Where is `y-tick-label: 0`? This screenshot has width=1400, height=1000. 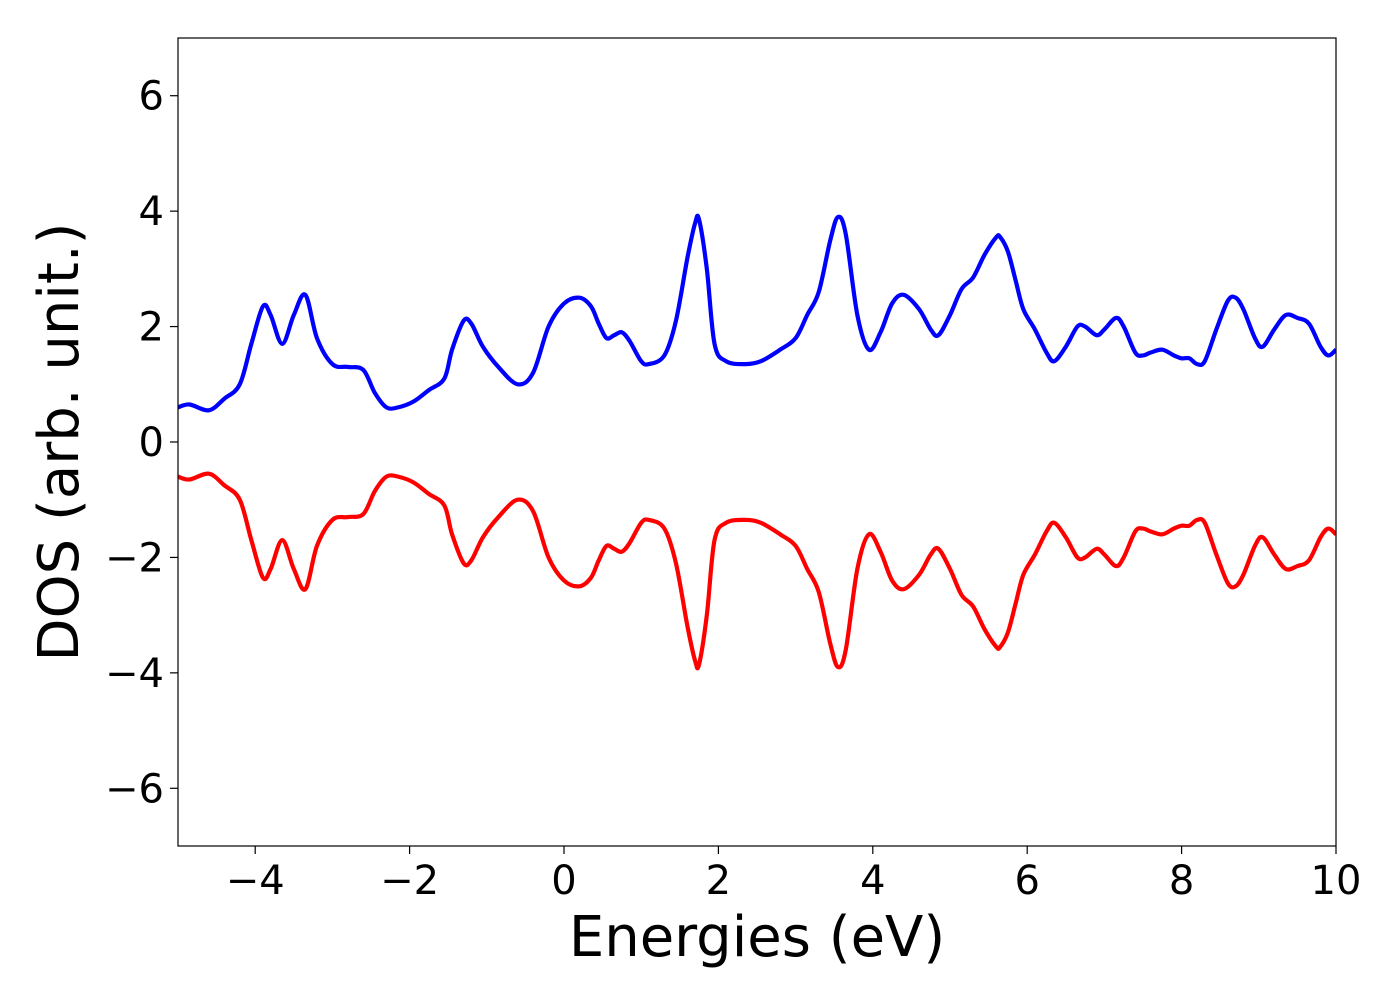
y-tick-label: 0 is located at coordinates (151, 443).